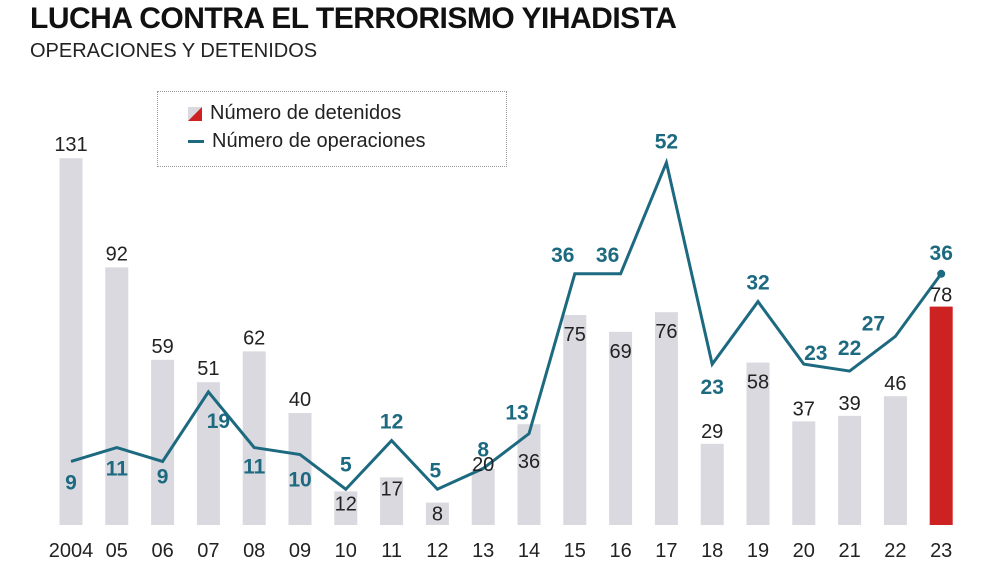 The width and height of the screenshot is (1000, 567). I want to click on ops-label-06: 9, so click(163, 476).